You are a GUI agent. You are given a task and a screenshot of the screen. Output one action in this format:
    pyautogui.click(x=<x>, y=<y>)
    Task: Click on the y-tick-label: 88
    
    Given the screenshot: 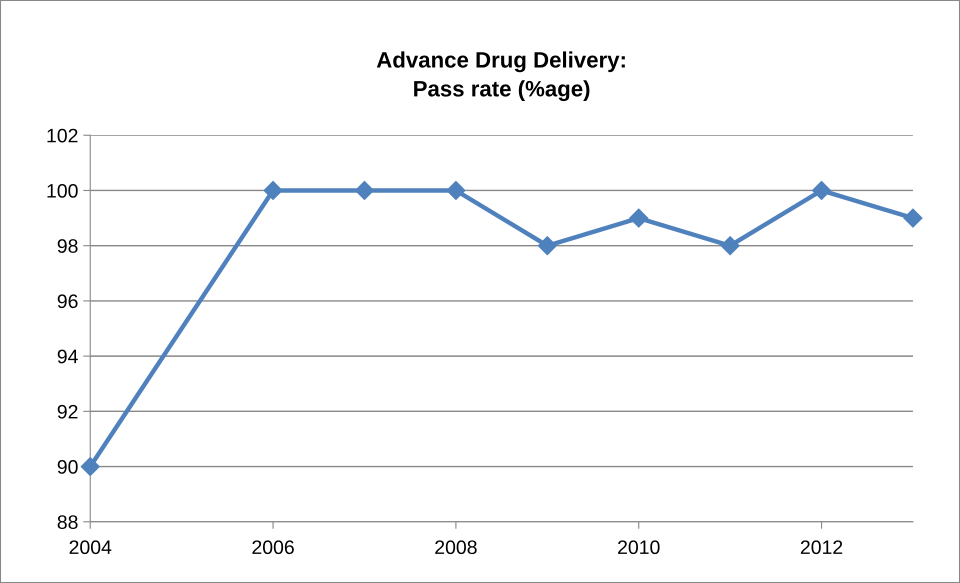 What is the action you would take?
    pyautogui.click(x=68, y=522)
    